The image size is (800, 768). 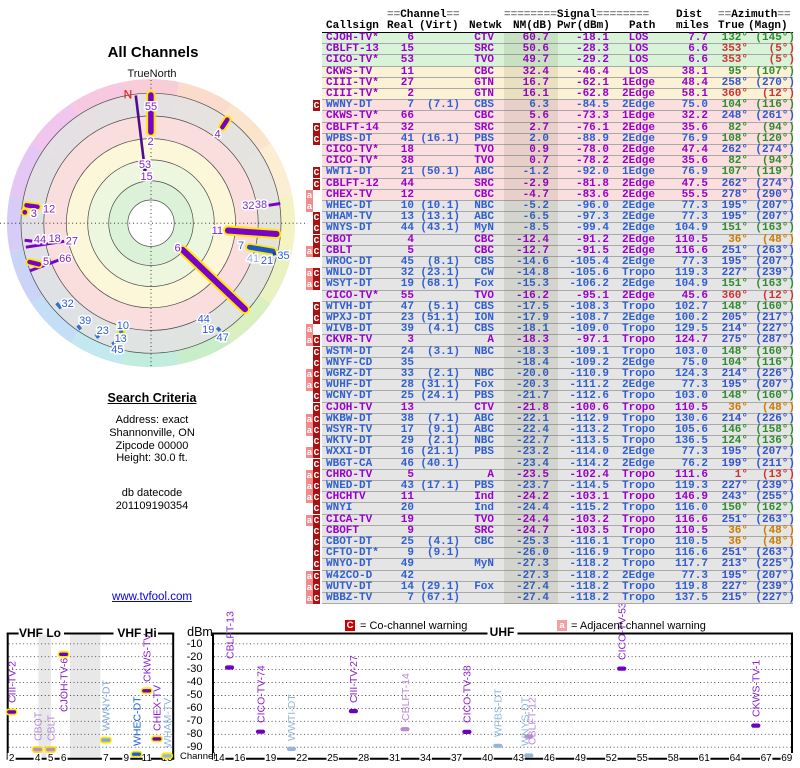 What do you see at coordinates (220, 758) in the screenshot?
I see `svg-text: 14` at bounding box center [220, 758].